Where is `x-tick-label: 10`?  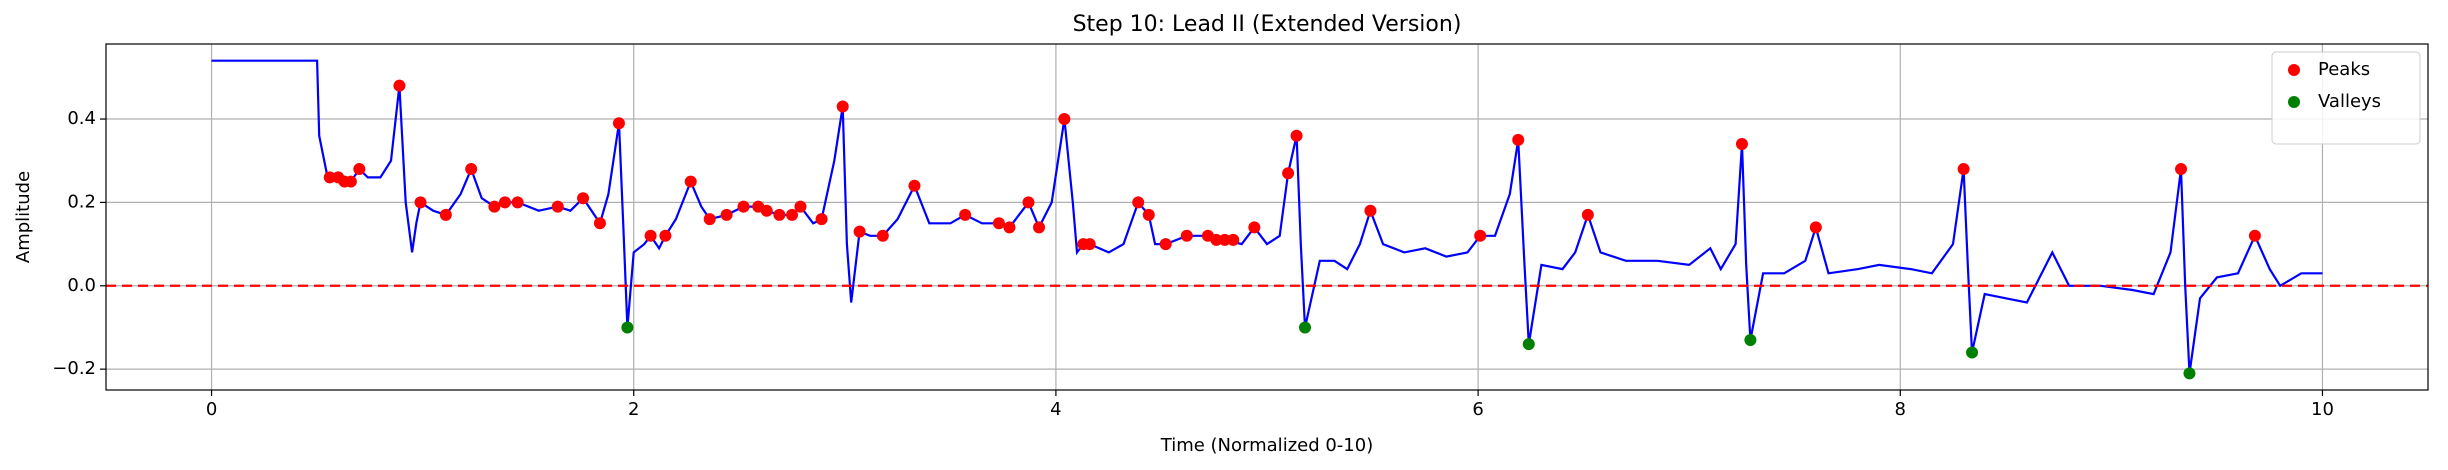 x-tick-label: 10 is located at coordinates (2322, 409).